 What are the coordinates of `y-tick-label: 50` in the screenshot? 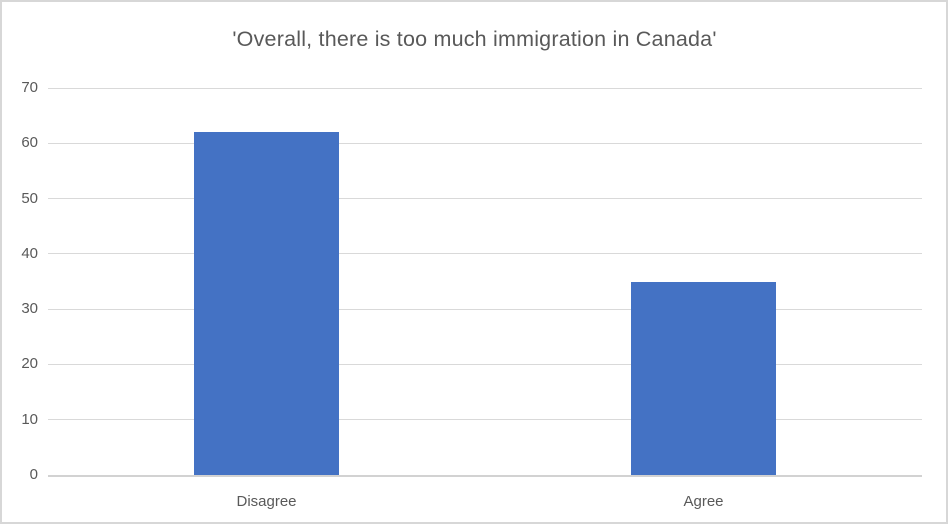 It's located at (29, 198).